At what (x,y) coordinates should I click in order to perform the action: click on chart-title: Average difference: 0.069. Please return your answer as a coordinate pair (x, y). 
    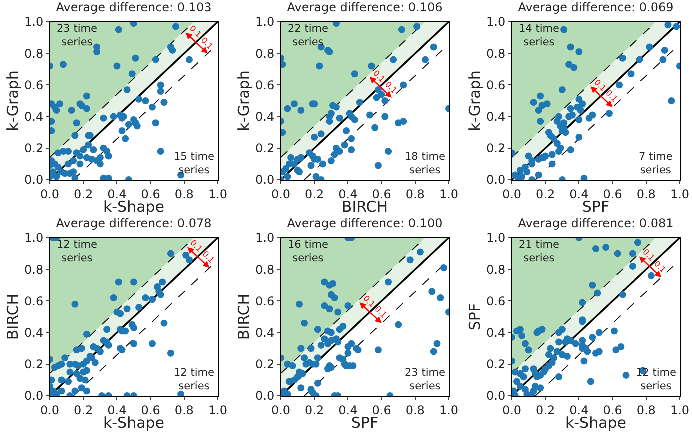
    Looking at the image, I should click on (596, 7).